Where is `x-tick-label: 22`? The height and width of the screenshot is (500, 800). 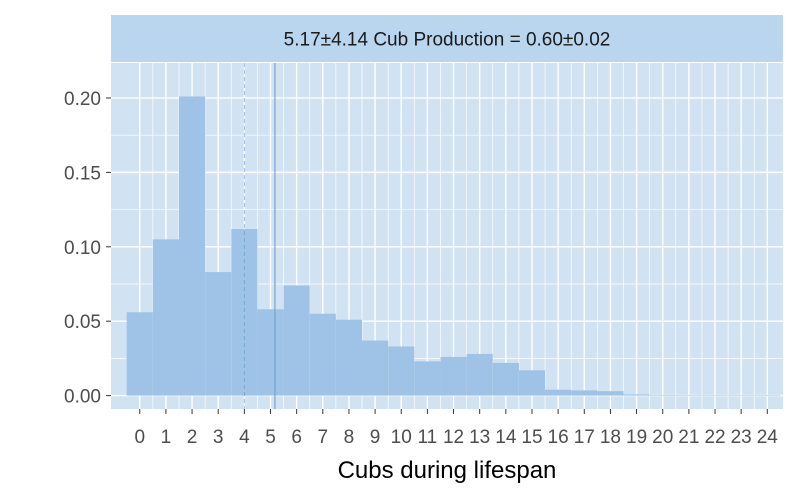 x-tick-label: 22 is located at coordinates (714, 437).